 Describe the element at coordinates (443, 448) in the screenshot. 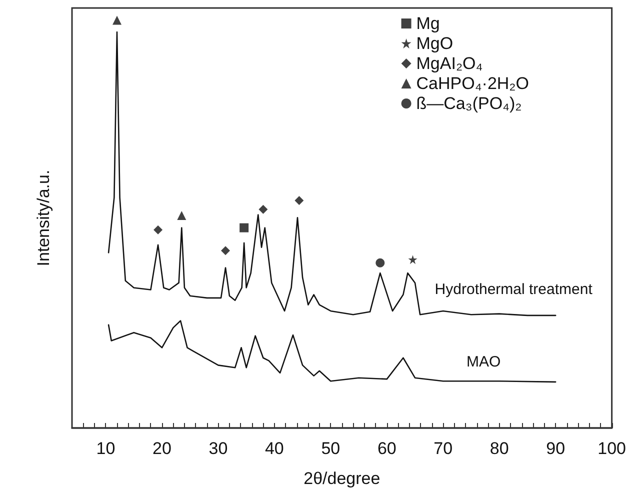

I see `x-tick-label: 70` at that location.